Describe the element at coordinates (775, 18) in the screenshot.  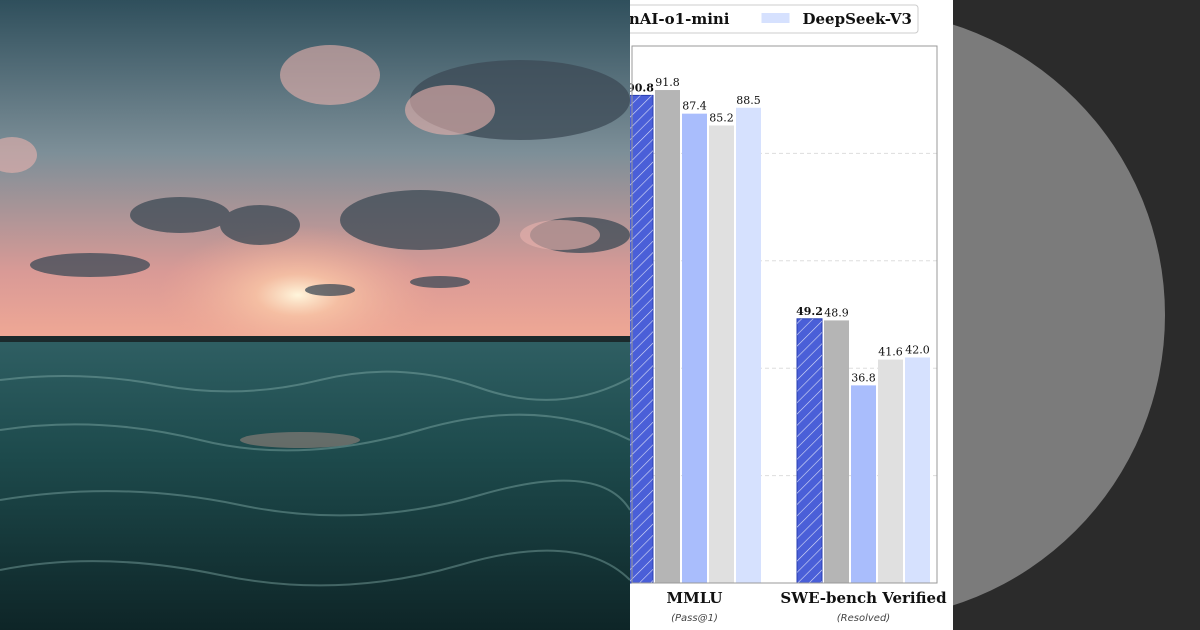
I see `legend-swatch` at that location.